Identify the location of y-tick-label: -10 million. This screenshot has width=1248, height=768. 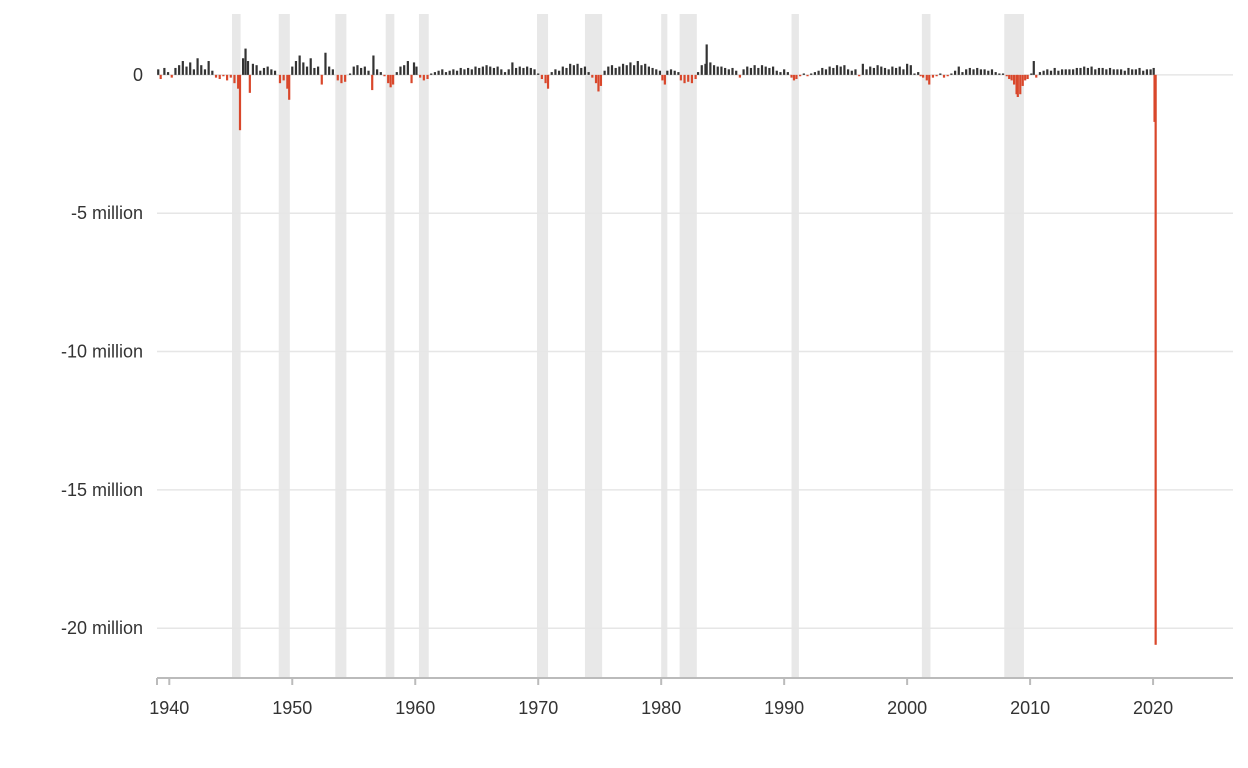
(102, 352).